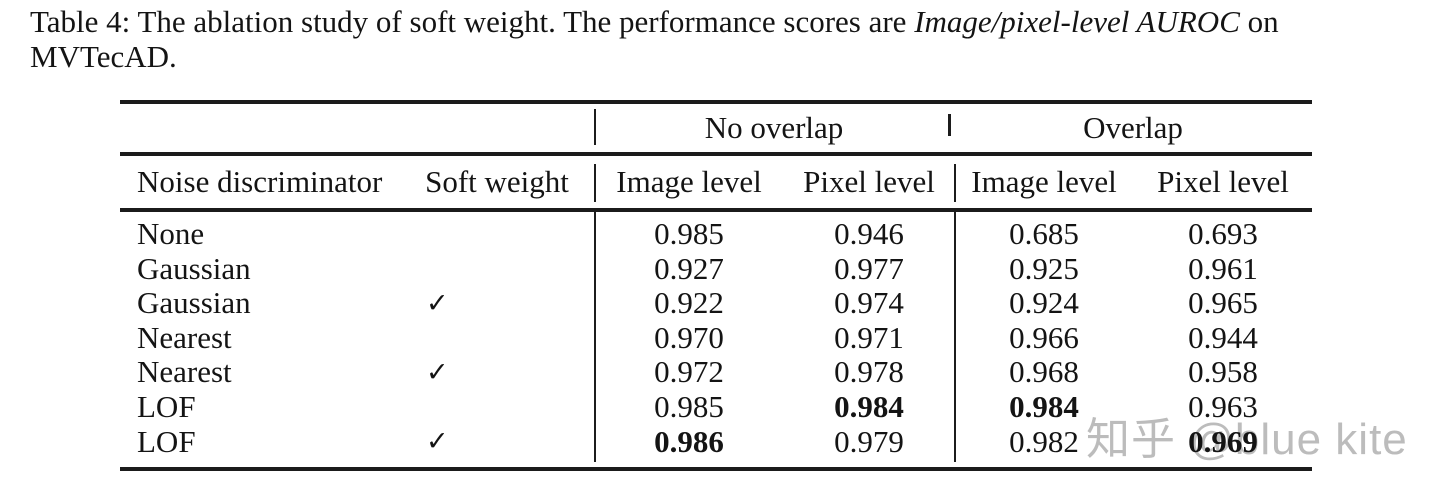 This screenshot has width=1440, height=498. What do you see at coordinates (1044, 372) in the screenshot?
I see `image-level-overlap-cell: 0.968` at bounding box center [1044, 372].